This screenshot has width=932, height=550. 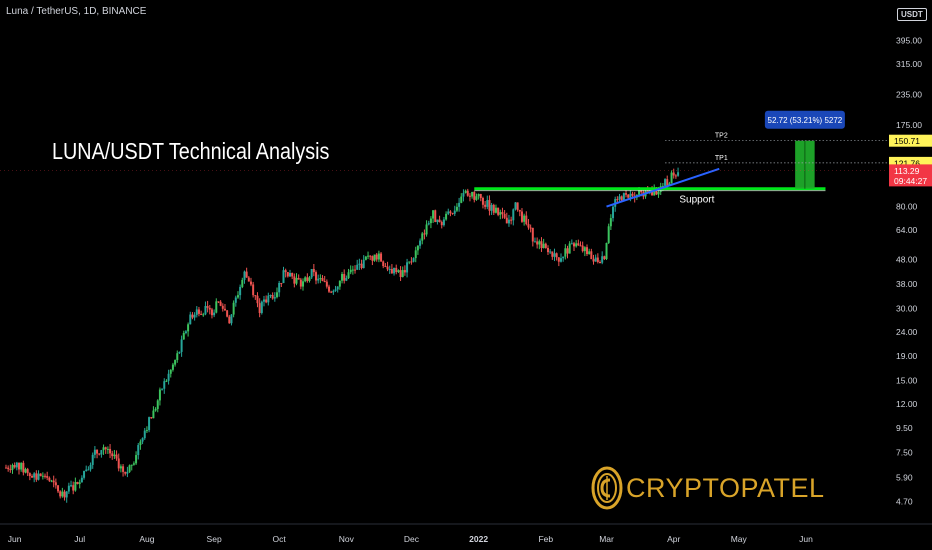 I want to click on symbol-title: Luna / TetherUS, 1D, BINANCE, so click(x=76, y=11).